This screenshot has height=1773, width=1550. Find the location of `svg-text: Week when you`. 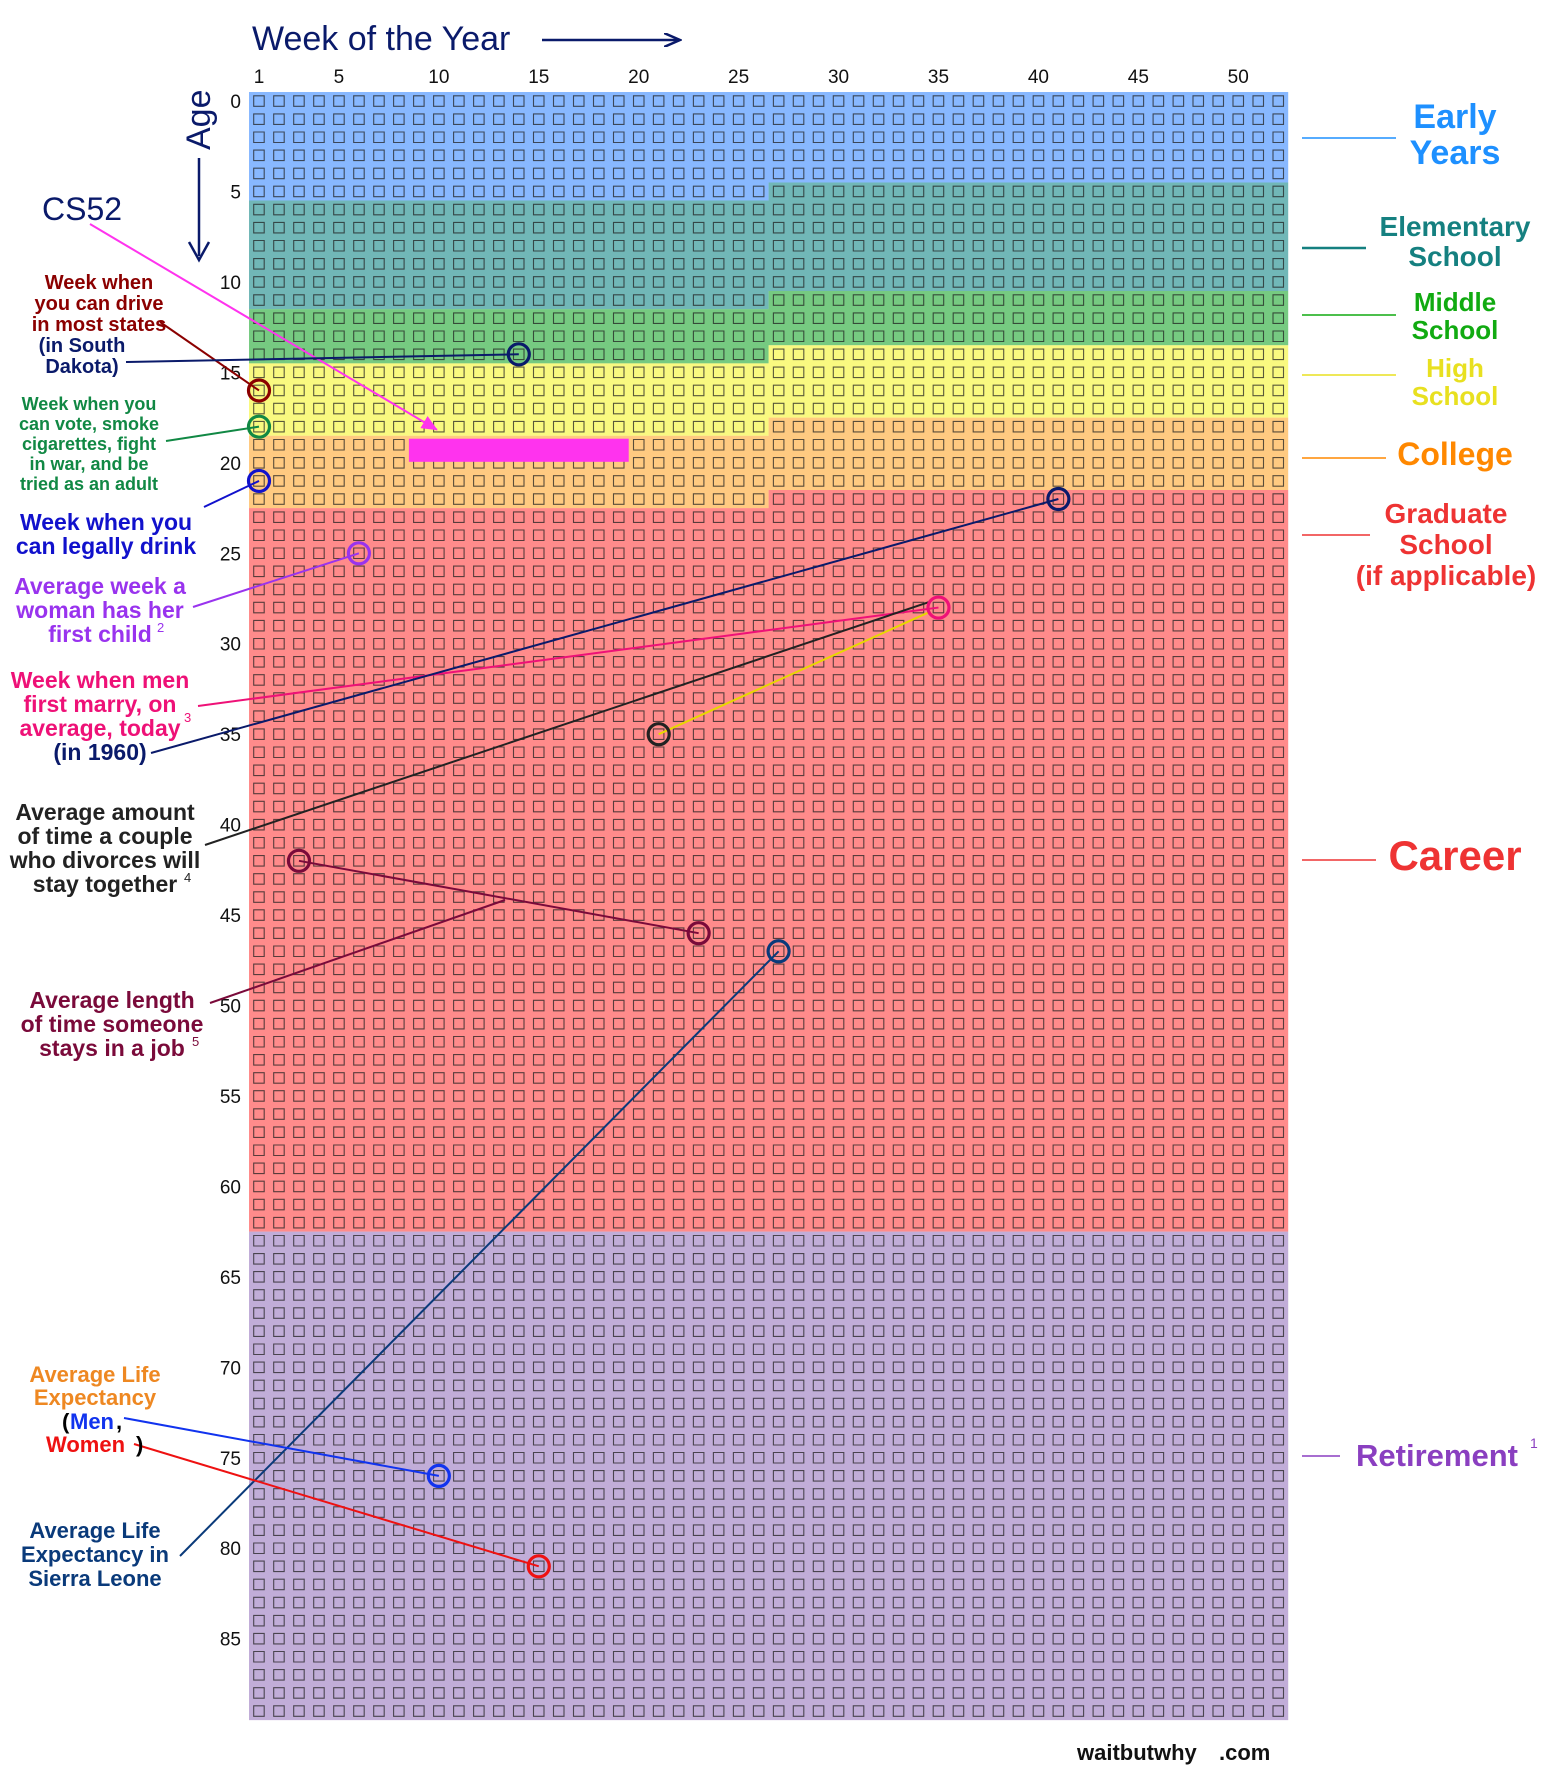

svg-text: Week when you is located at coordinates (89, 404).